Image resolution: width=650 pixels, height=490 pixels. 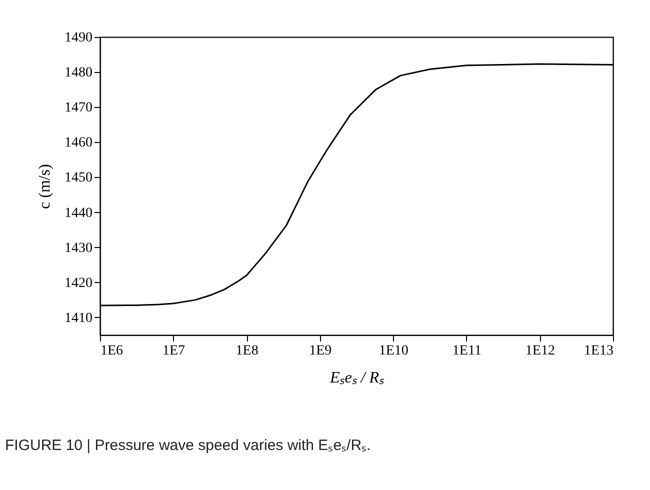 I want to click on y-tick-label: 1480, so click(x=78, y=73).